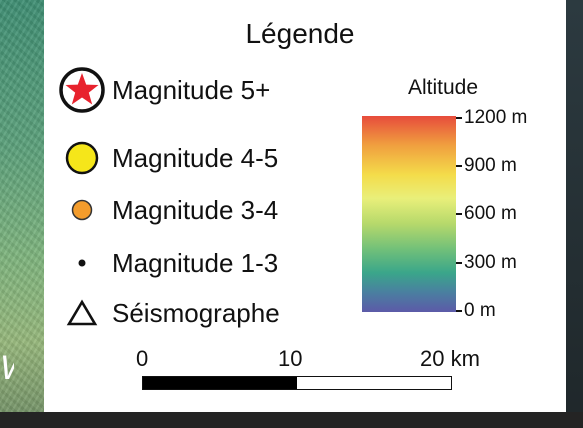 The height and width of the screenshot is (428, 583). I want to click on scale-label-20-km: 20 km, so click(450, 358).